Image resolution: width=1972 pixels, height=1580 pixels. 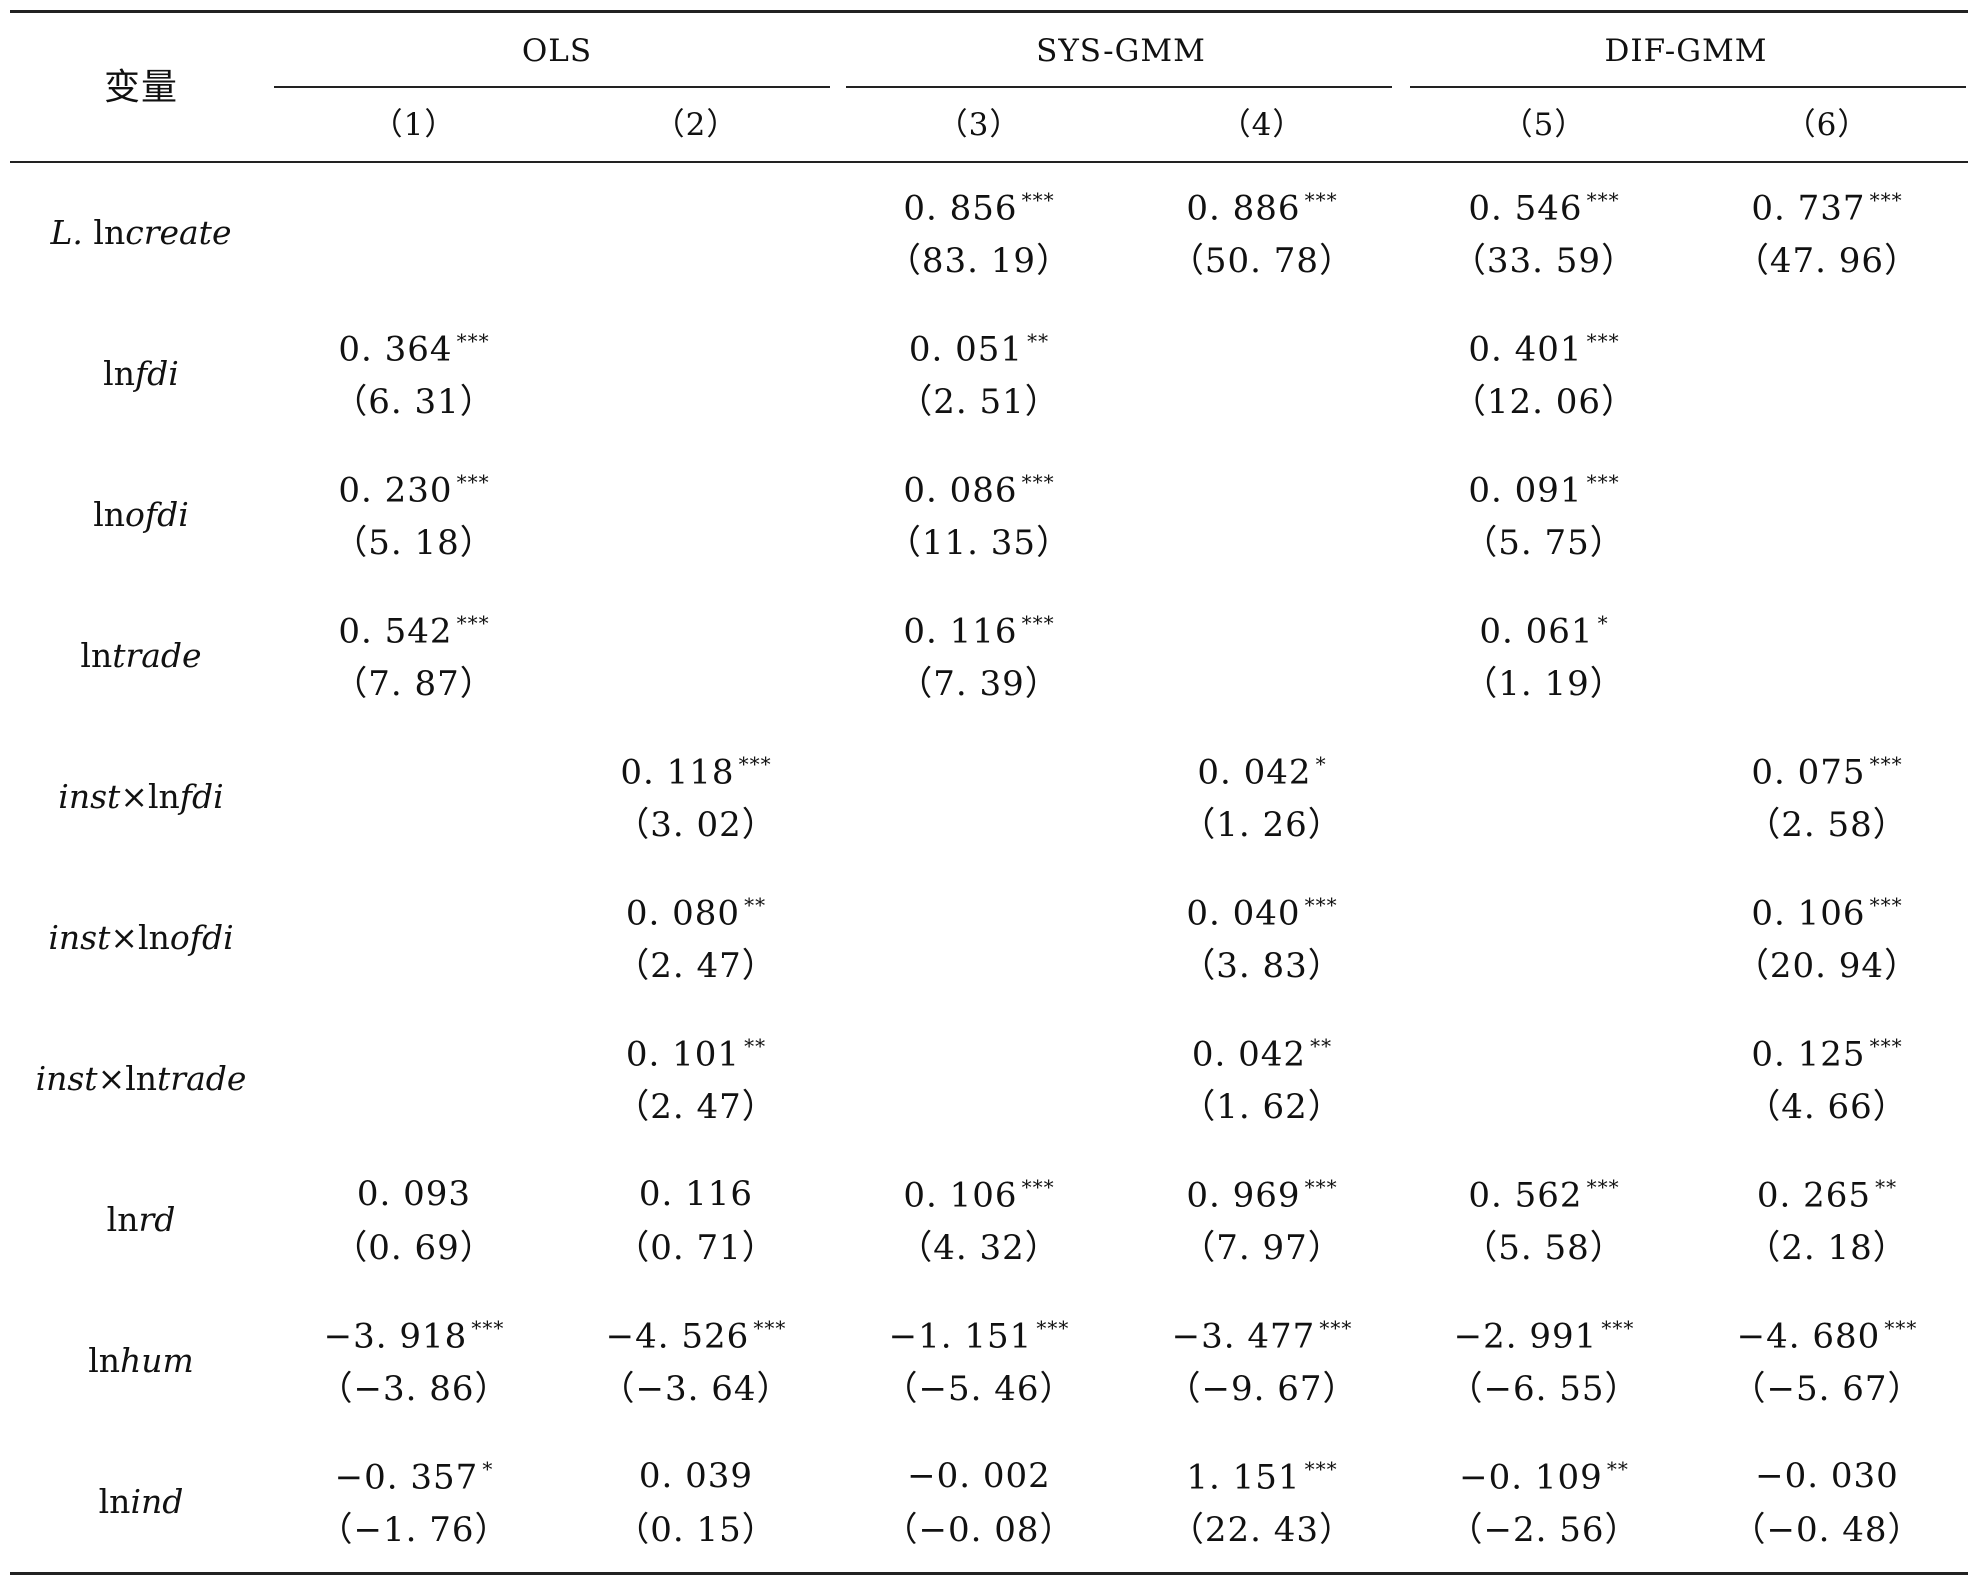 I want to click on coefficient-cell: 0. 265 **, so click(x=1827, y=1194).